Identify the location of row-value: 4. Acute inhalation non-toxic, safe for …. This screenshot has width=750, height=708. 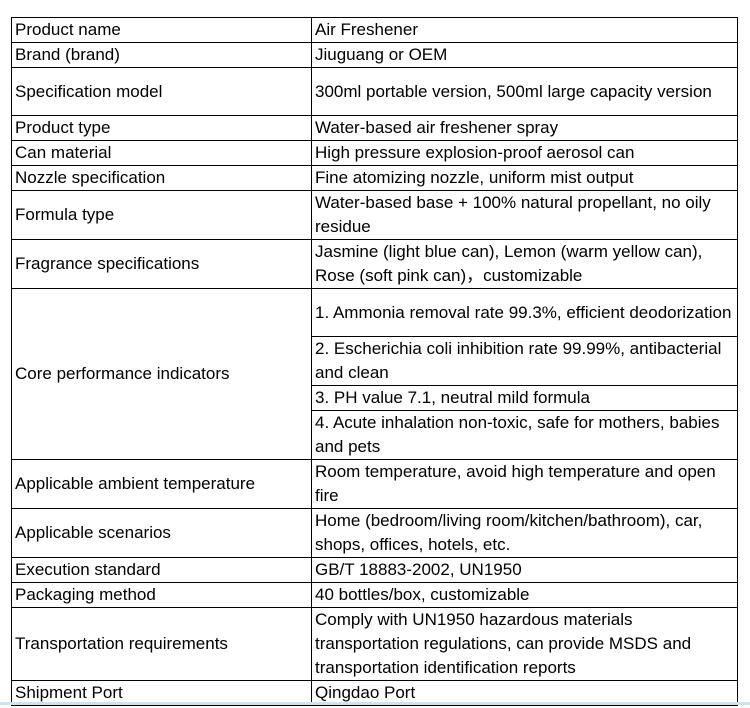
(524, 435).